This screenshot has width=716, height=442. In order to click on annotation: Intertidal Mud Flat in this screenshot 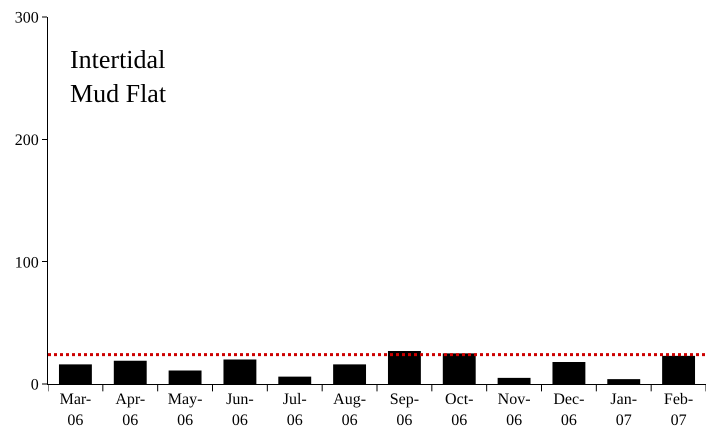, I will do `click(118, 76)`.